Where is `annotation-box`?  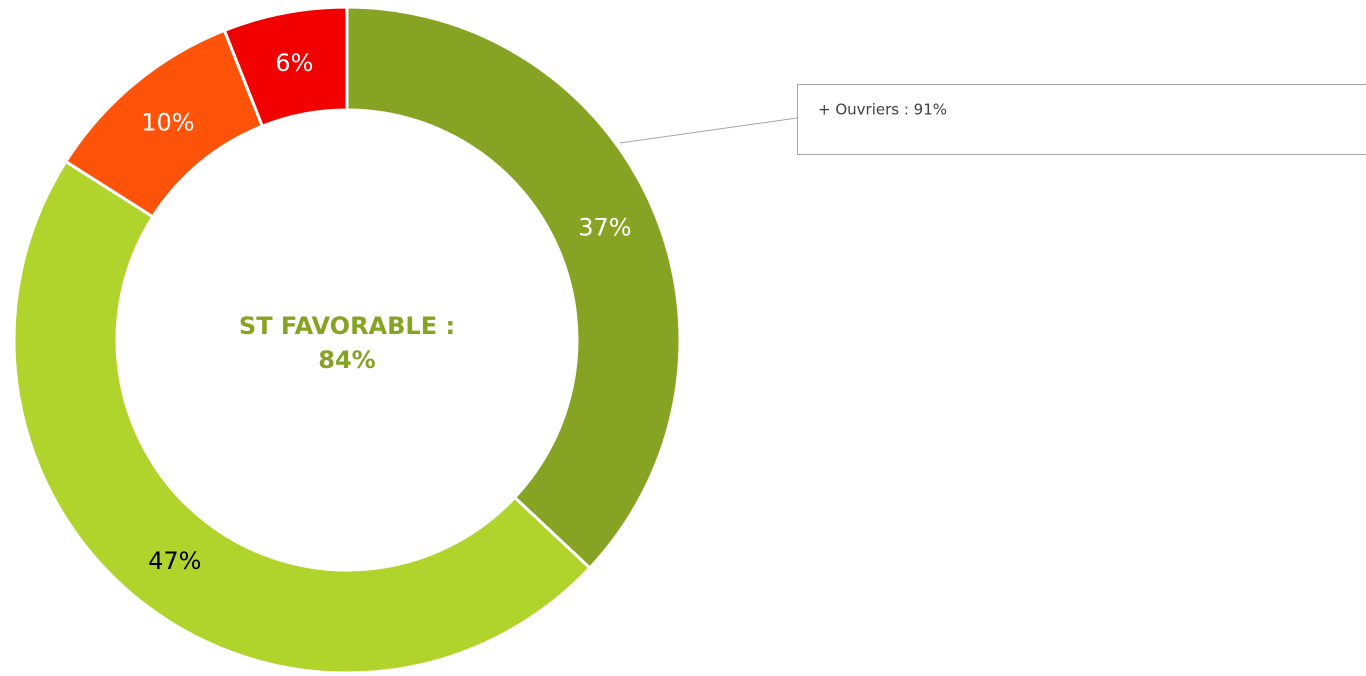 annotation-box is located at coordinates (1082, 120).